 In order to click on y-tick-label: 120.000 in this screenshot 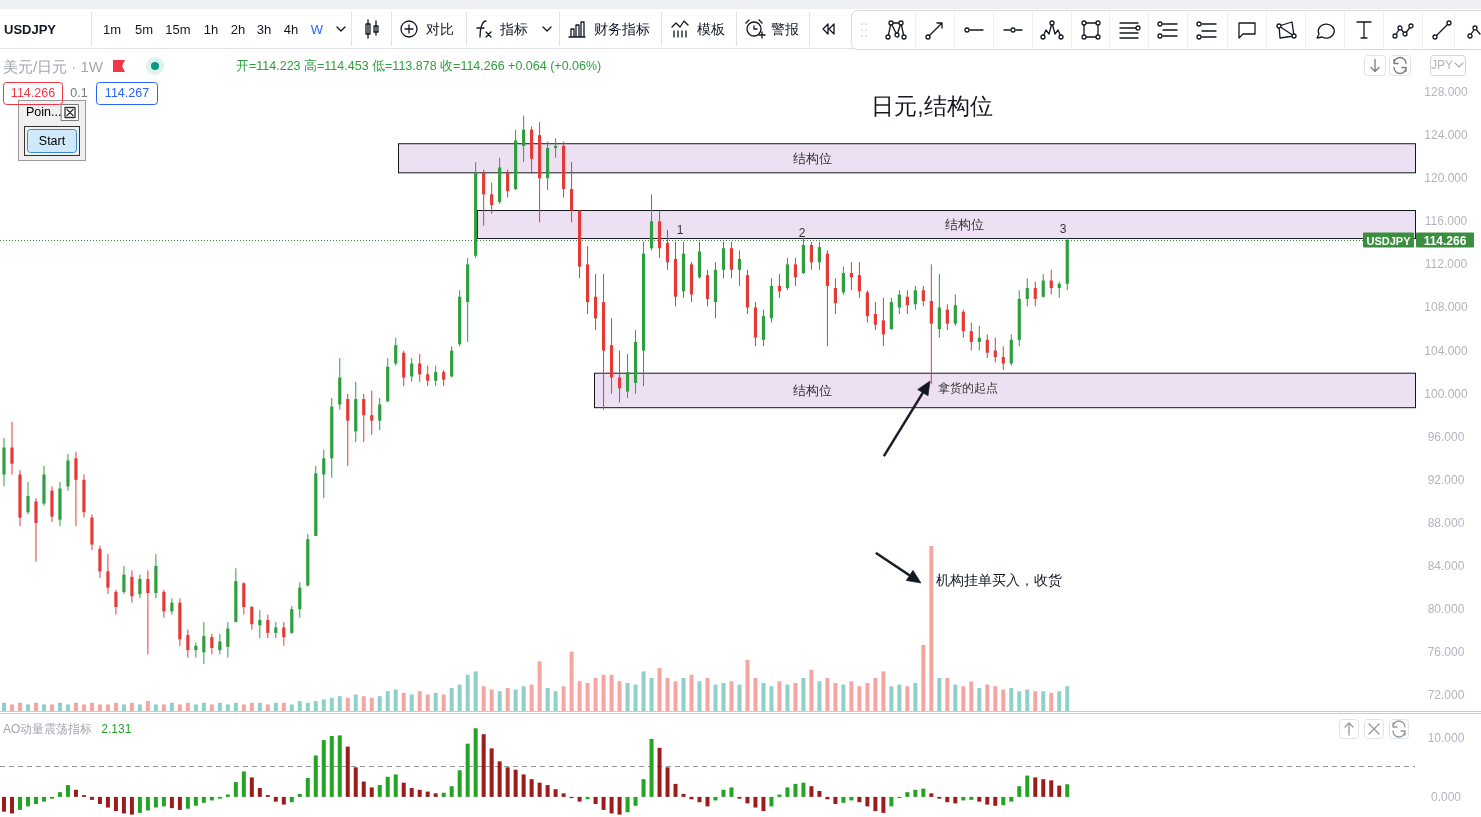, I will do `click(1446, 178)`.